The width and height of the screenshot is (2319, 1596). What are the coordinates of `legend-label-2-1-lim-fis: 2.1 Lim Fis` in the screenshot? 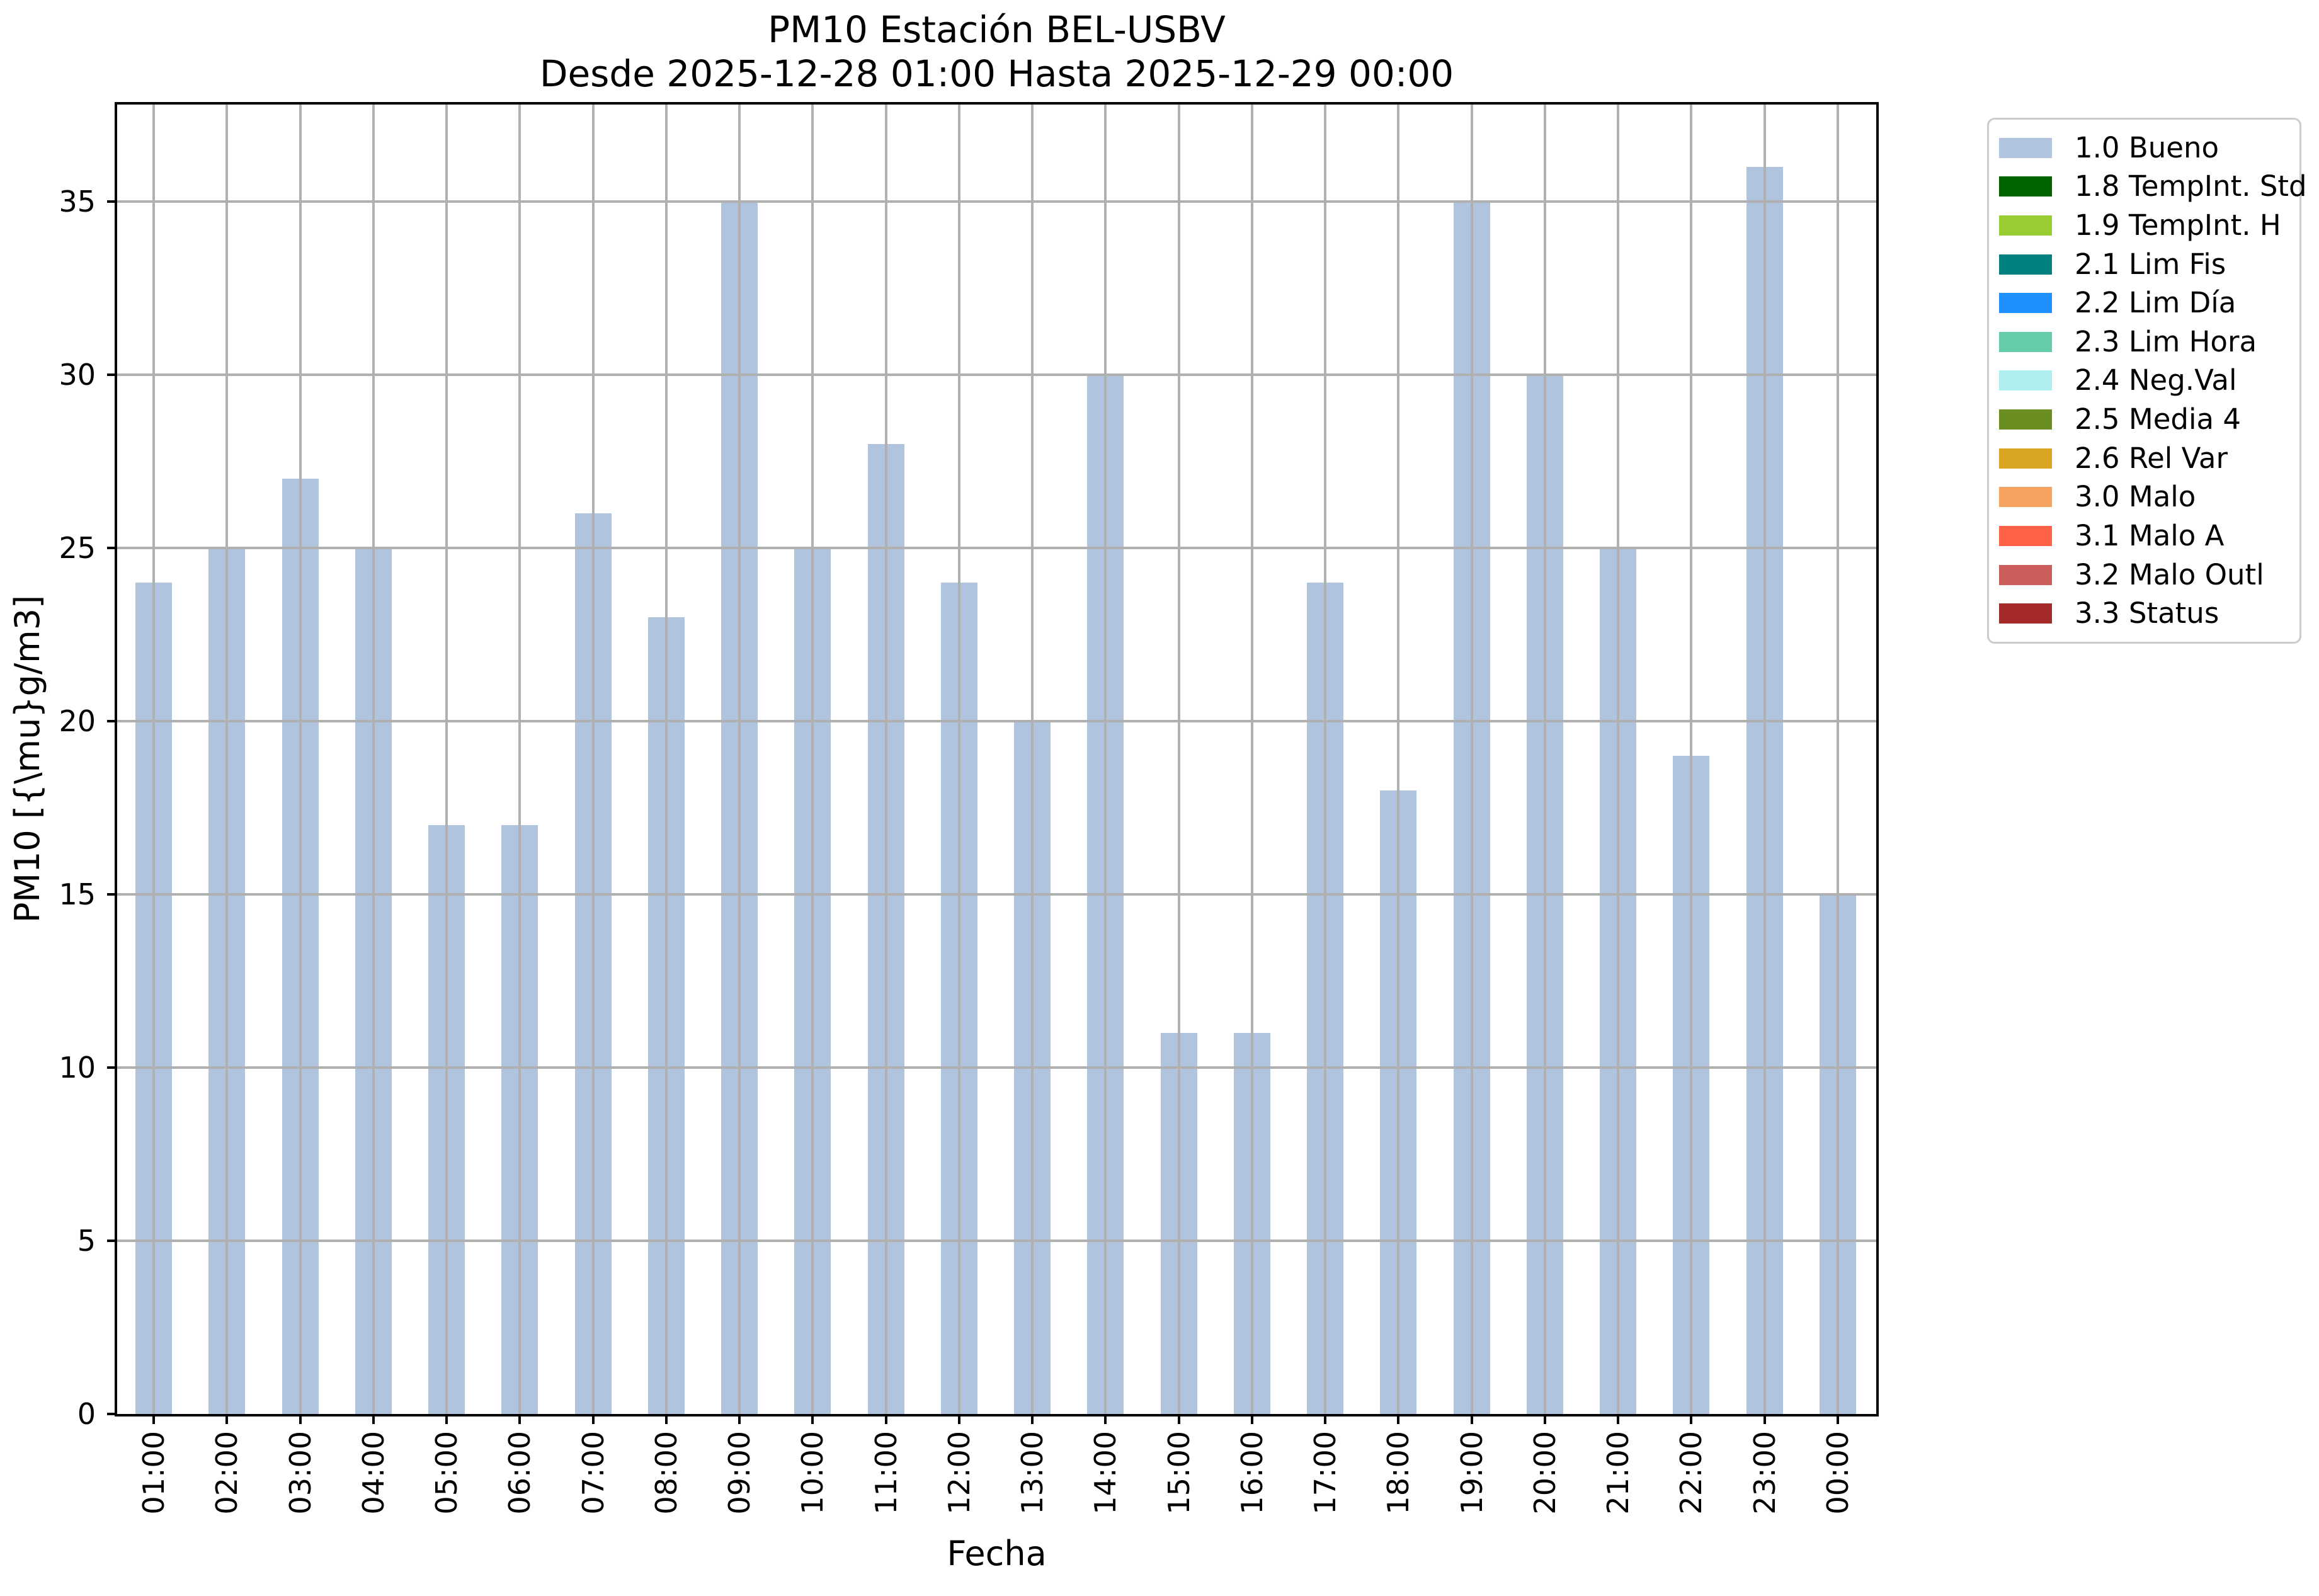 It's located at (2150, 264).